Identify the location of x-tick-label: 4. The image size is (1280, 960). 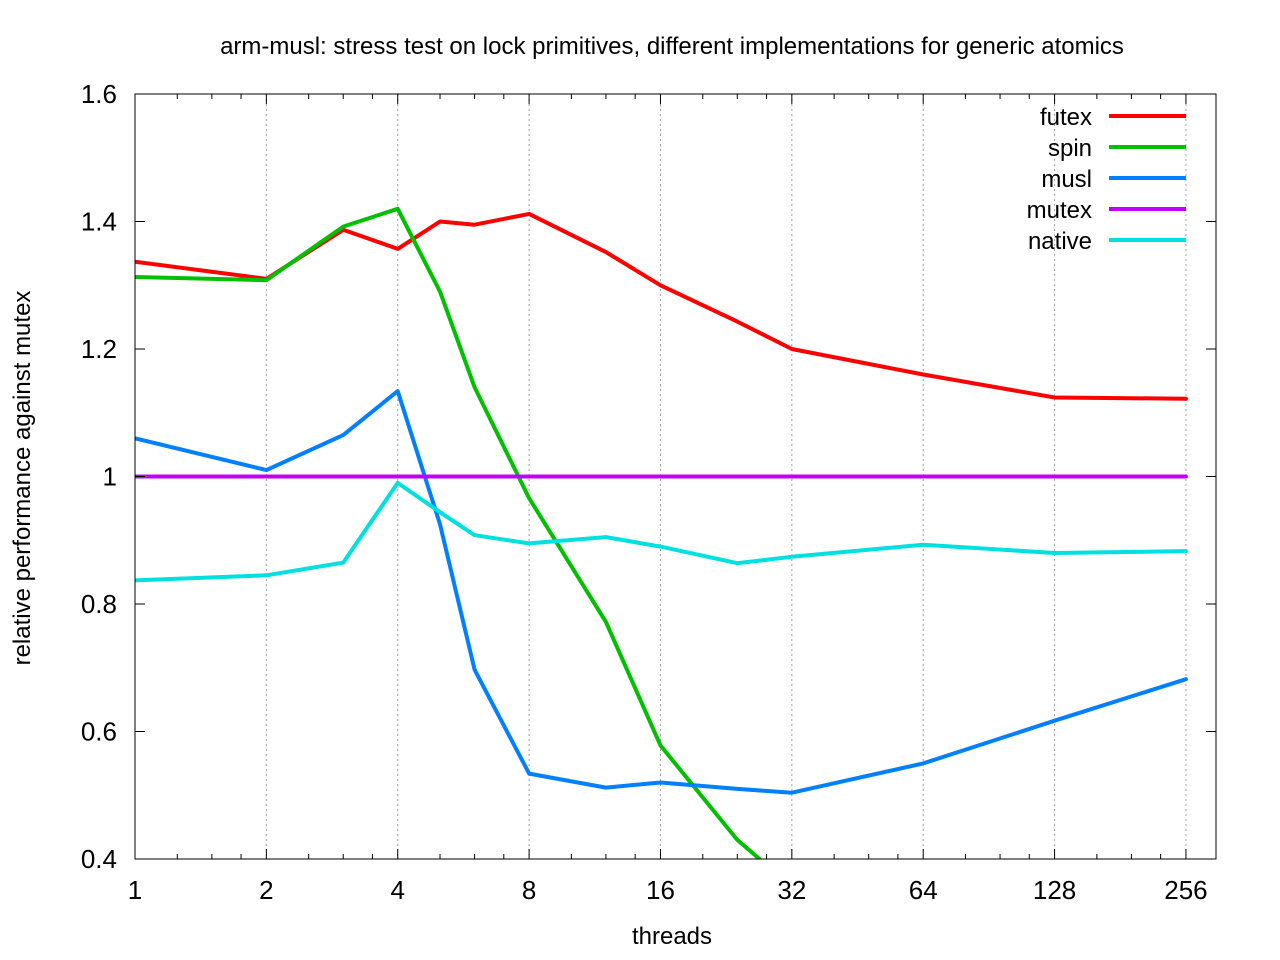
(398, 890).